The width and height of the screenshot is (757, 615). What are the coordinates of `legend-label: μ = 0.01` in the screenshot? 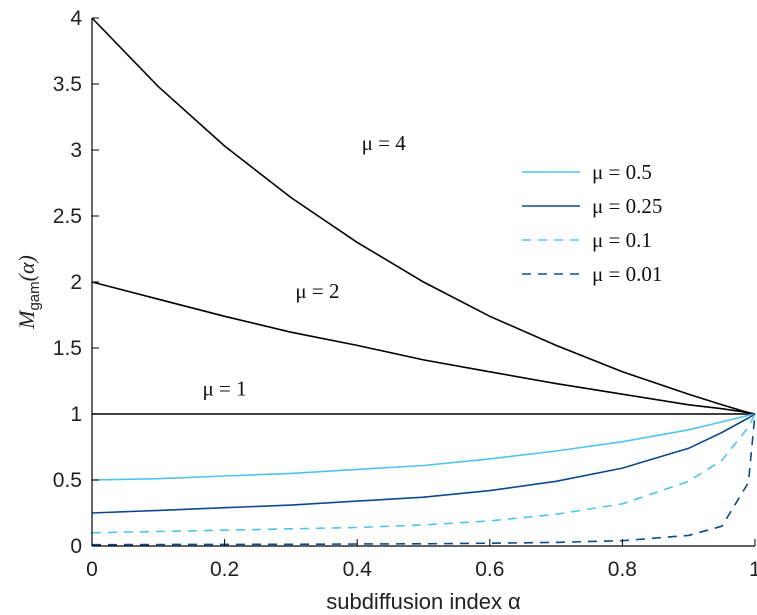 It's located at (627, 274).